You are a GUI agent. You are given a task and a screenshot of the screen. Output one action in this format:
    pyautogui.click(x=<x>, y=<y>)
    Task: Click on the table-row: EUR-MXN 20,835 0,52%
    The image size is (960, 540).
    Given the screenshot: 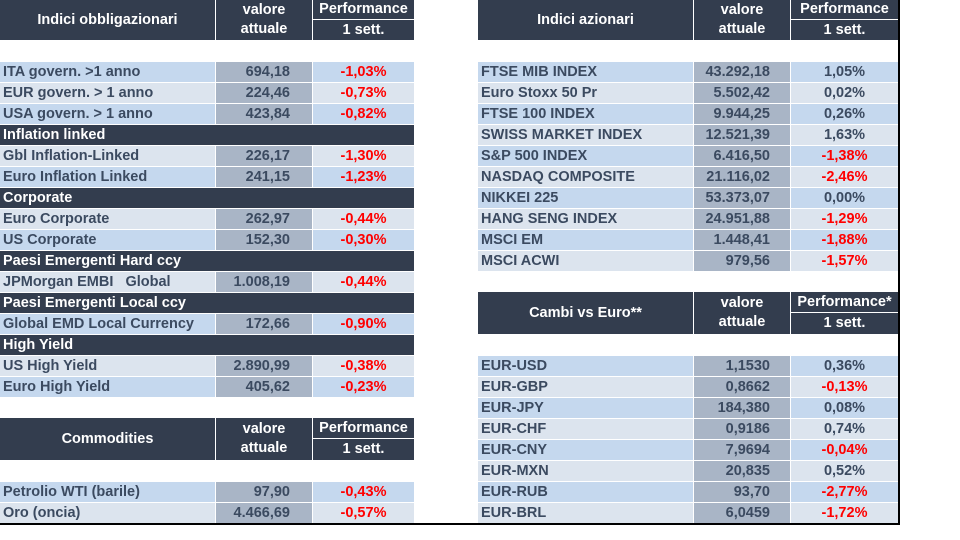 What is the action you would take?
    pyautogui.click(x=688, y=471)
    